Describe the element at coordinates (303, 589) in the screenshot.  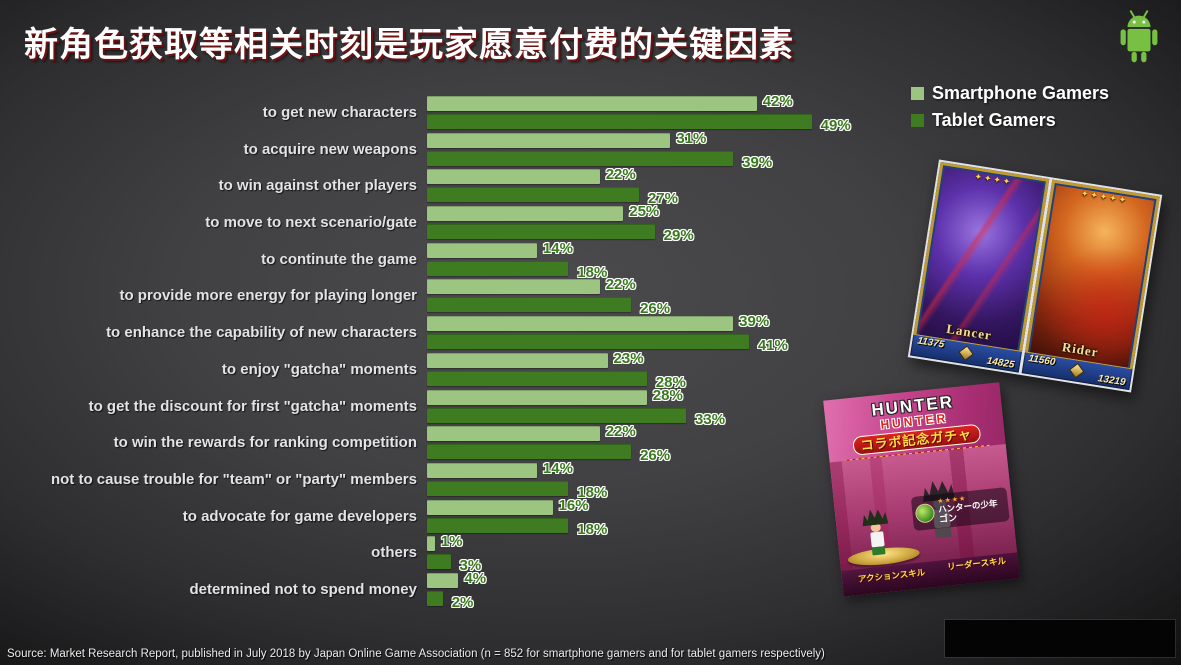
I see `category-label: determined not to spend money` at that location.